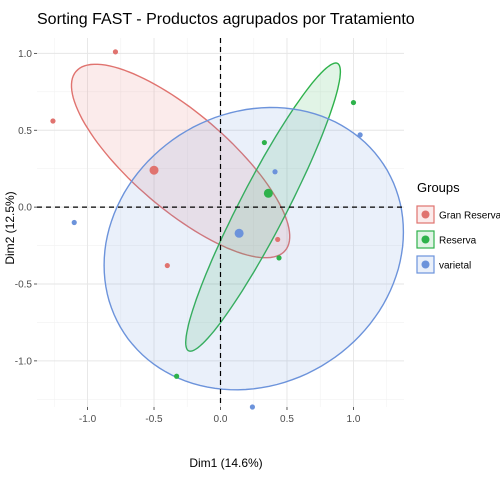 The width and height of the screenshot is (500, 479). I want to click on y-tick-label: 1.0, so click(25, 54).